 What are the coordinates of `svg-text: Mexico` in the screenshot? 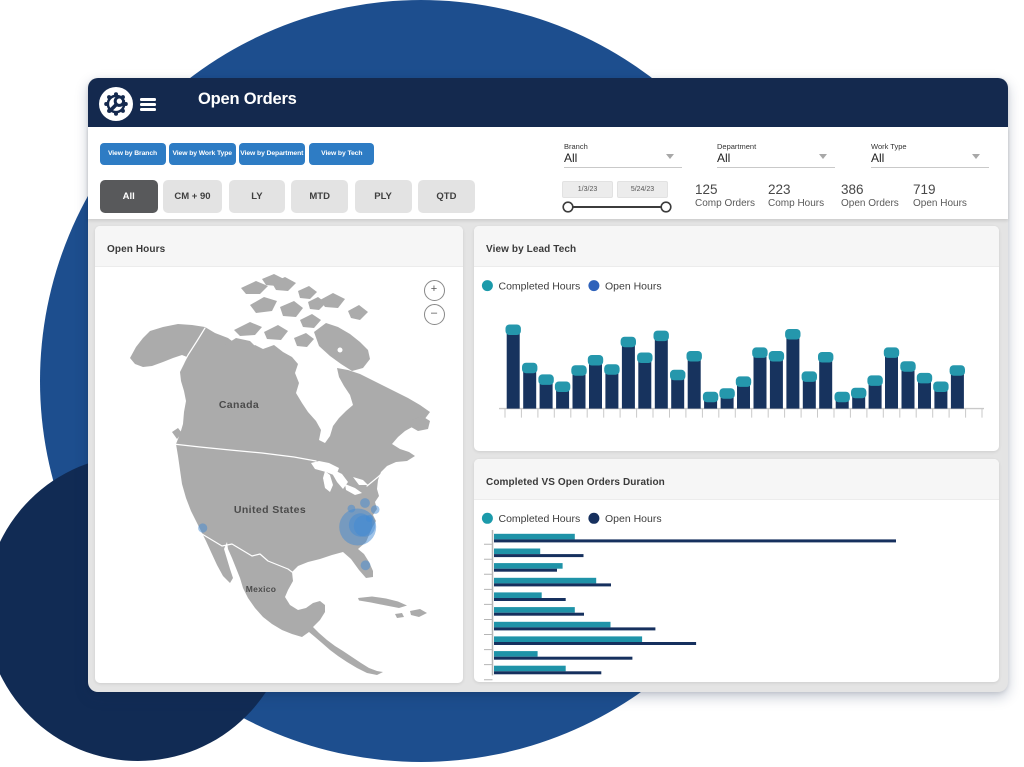 It's located at (261, 589).